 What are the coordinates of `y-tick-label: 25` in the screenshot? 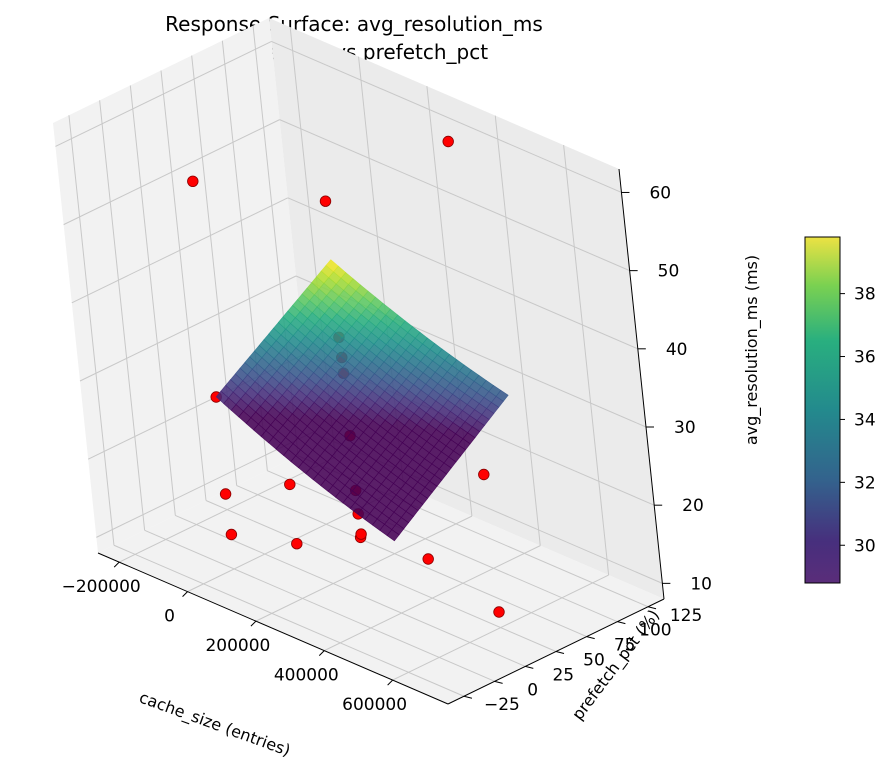 It's located at (563, 675).